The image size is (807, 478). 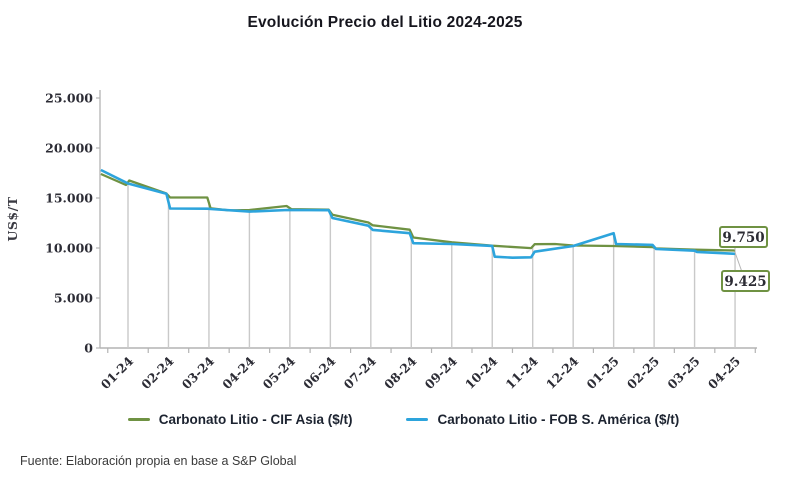 What do you see at coordinates (683, 373) in the screenshot?
I see `x-axis-label: 03-25` at bounding box center [683, 373].